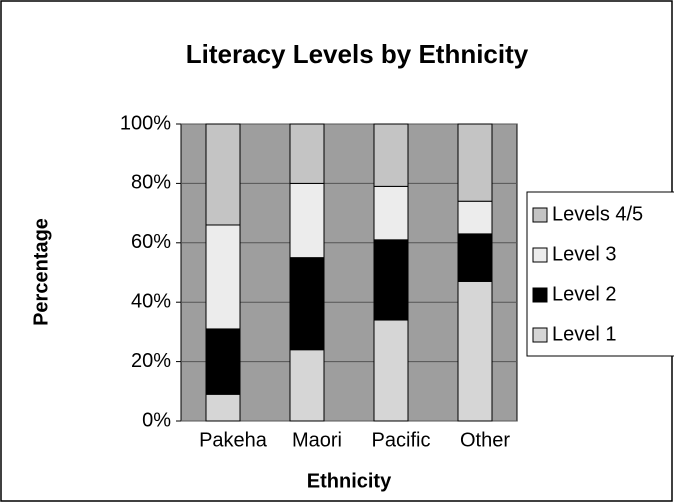 The height and width of the screenshot is (503, 674). What do you see at coordinates (145, 123) in the screenshot?
I see `y-tick-label: 100%` at bounding box center [145, 123].